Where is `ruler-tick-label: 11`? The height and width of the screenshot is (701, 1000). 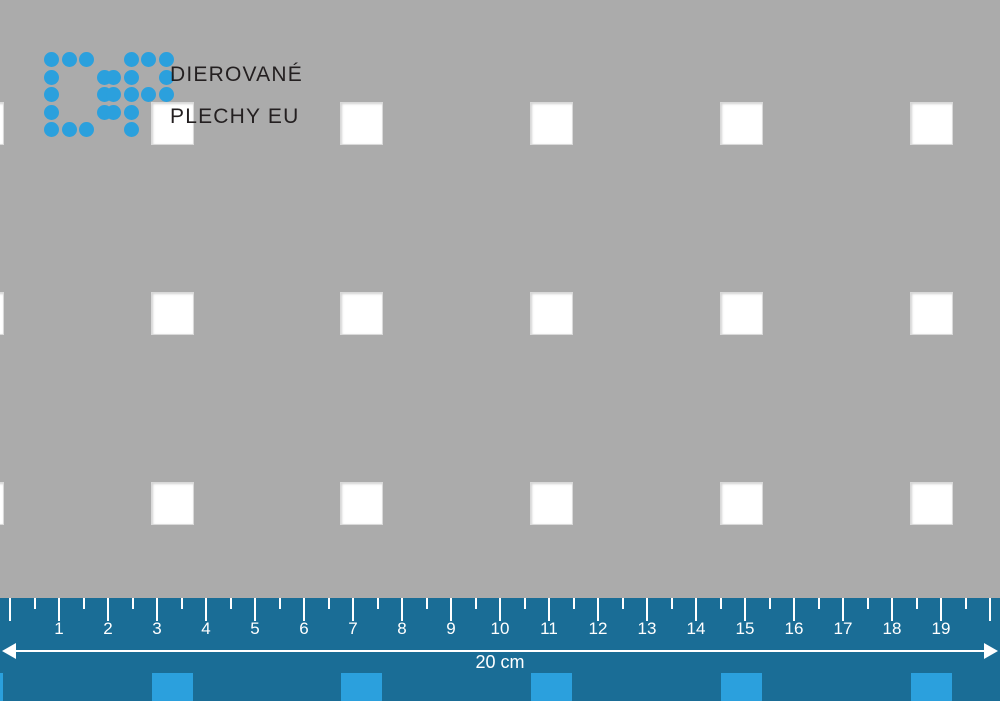 ruler-tick-label: 11 is located at coordinates (549, 628).